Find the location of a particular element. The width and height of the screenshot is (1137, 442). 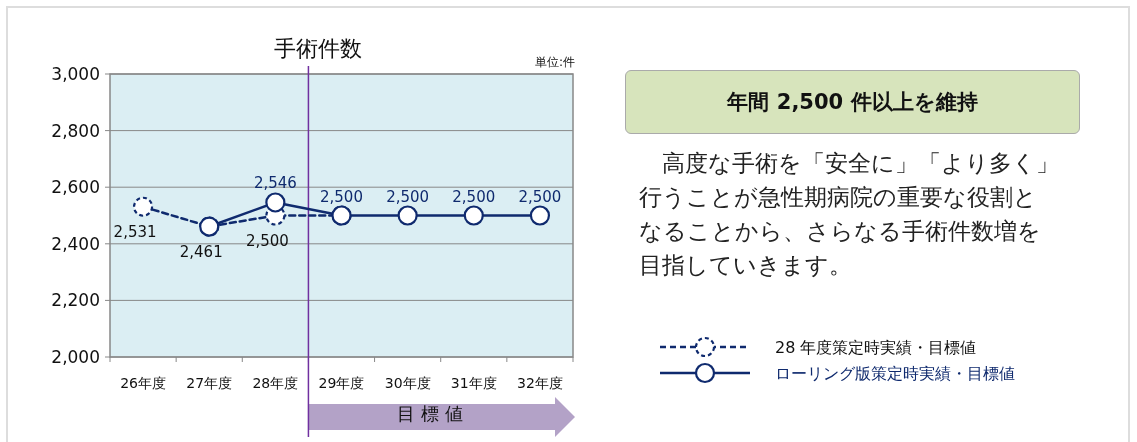

x-tick-label: 32年度 is located at coordinates (540, 383).